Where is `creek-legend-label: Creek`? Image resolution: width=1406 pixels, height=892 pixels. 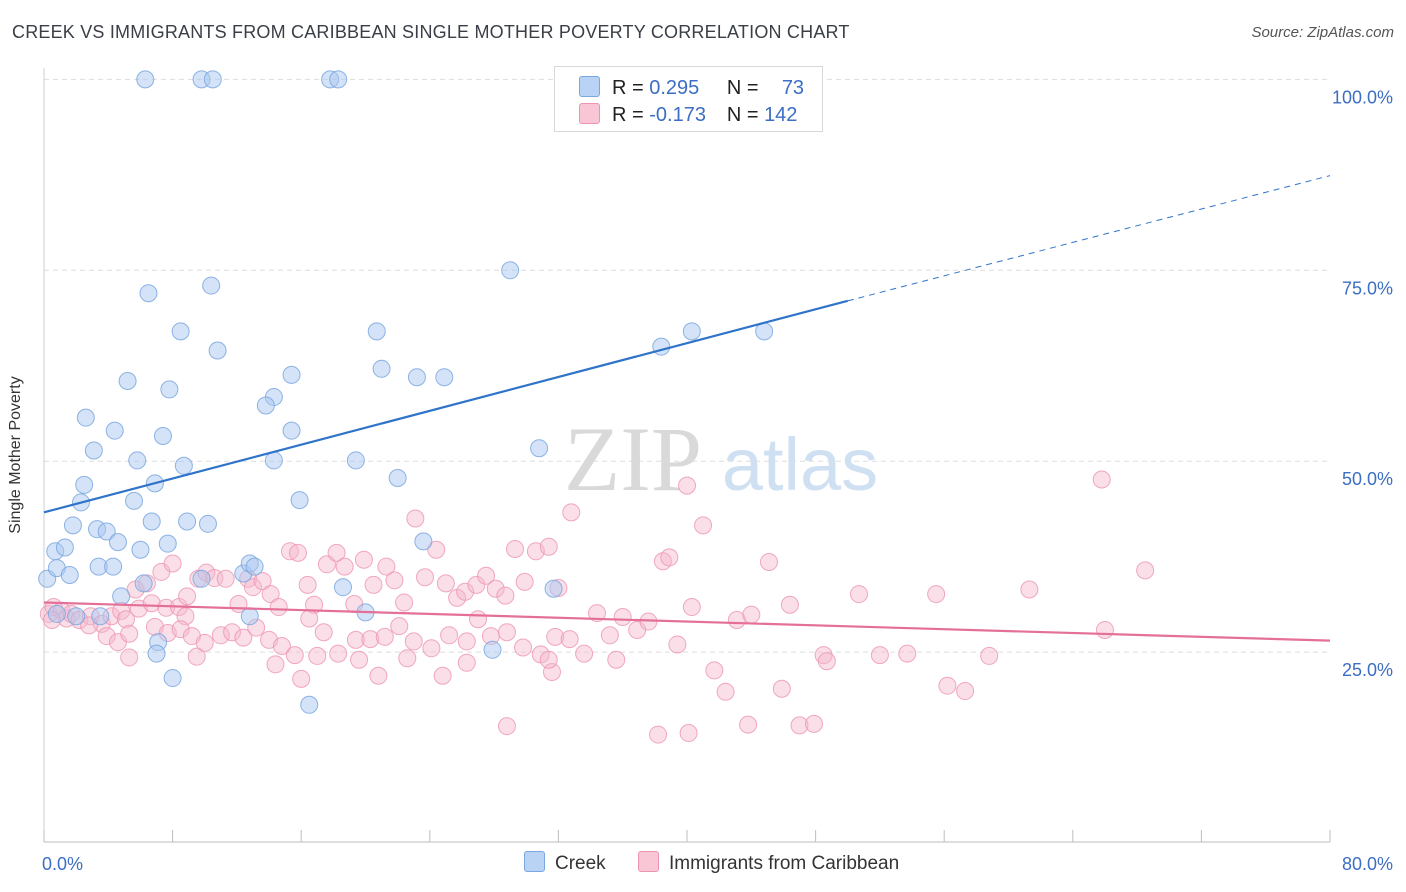 creek-legend-label: Creek is located at coordinates (580, 863).